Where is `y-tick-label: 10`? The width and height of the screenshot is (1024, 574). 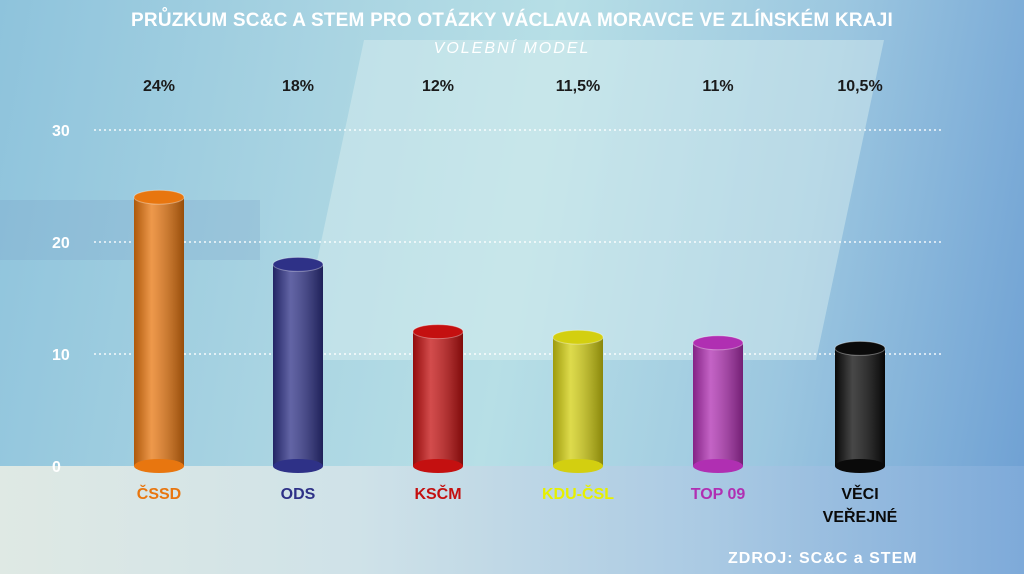
y-tick-label: 10 is located at coordinates (61, 355).